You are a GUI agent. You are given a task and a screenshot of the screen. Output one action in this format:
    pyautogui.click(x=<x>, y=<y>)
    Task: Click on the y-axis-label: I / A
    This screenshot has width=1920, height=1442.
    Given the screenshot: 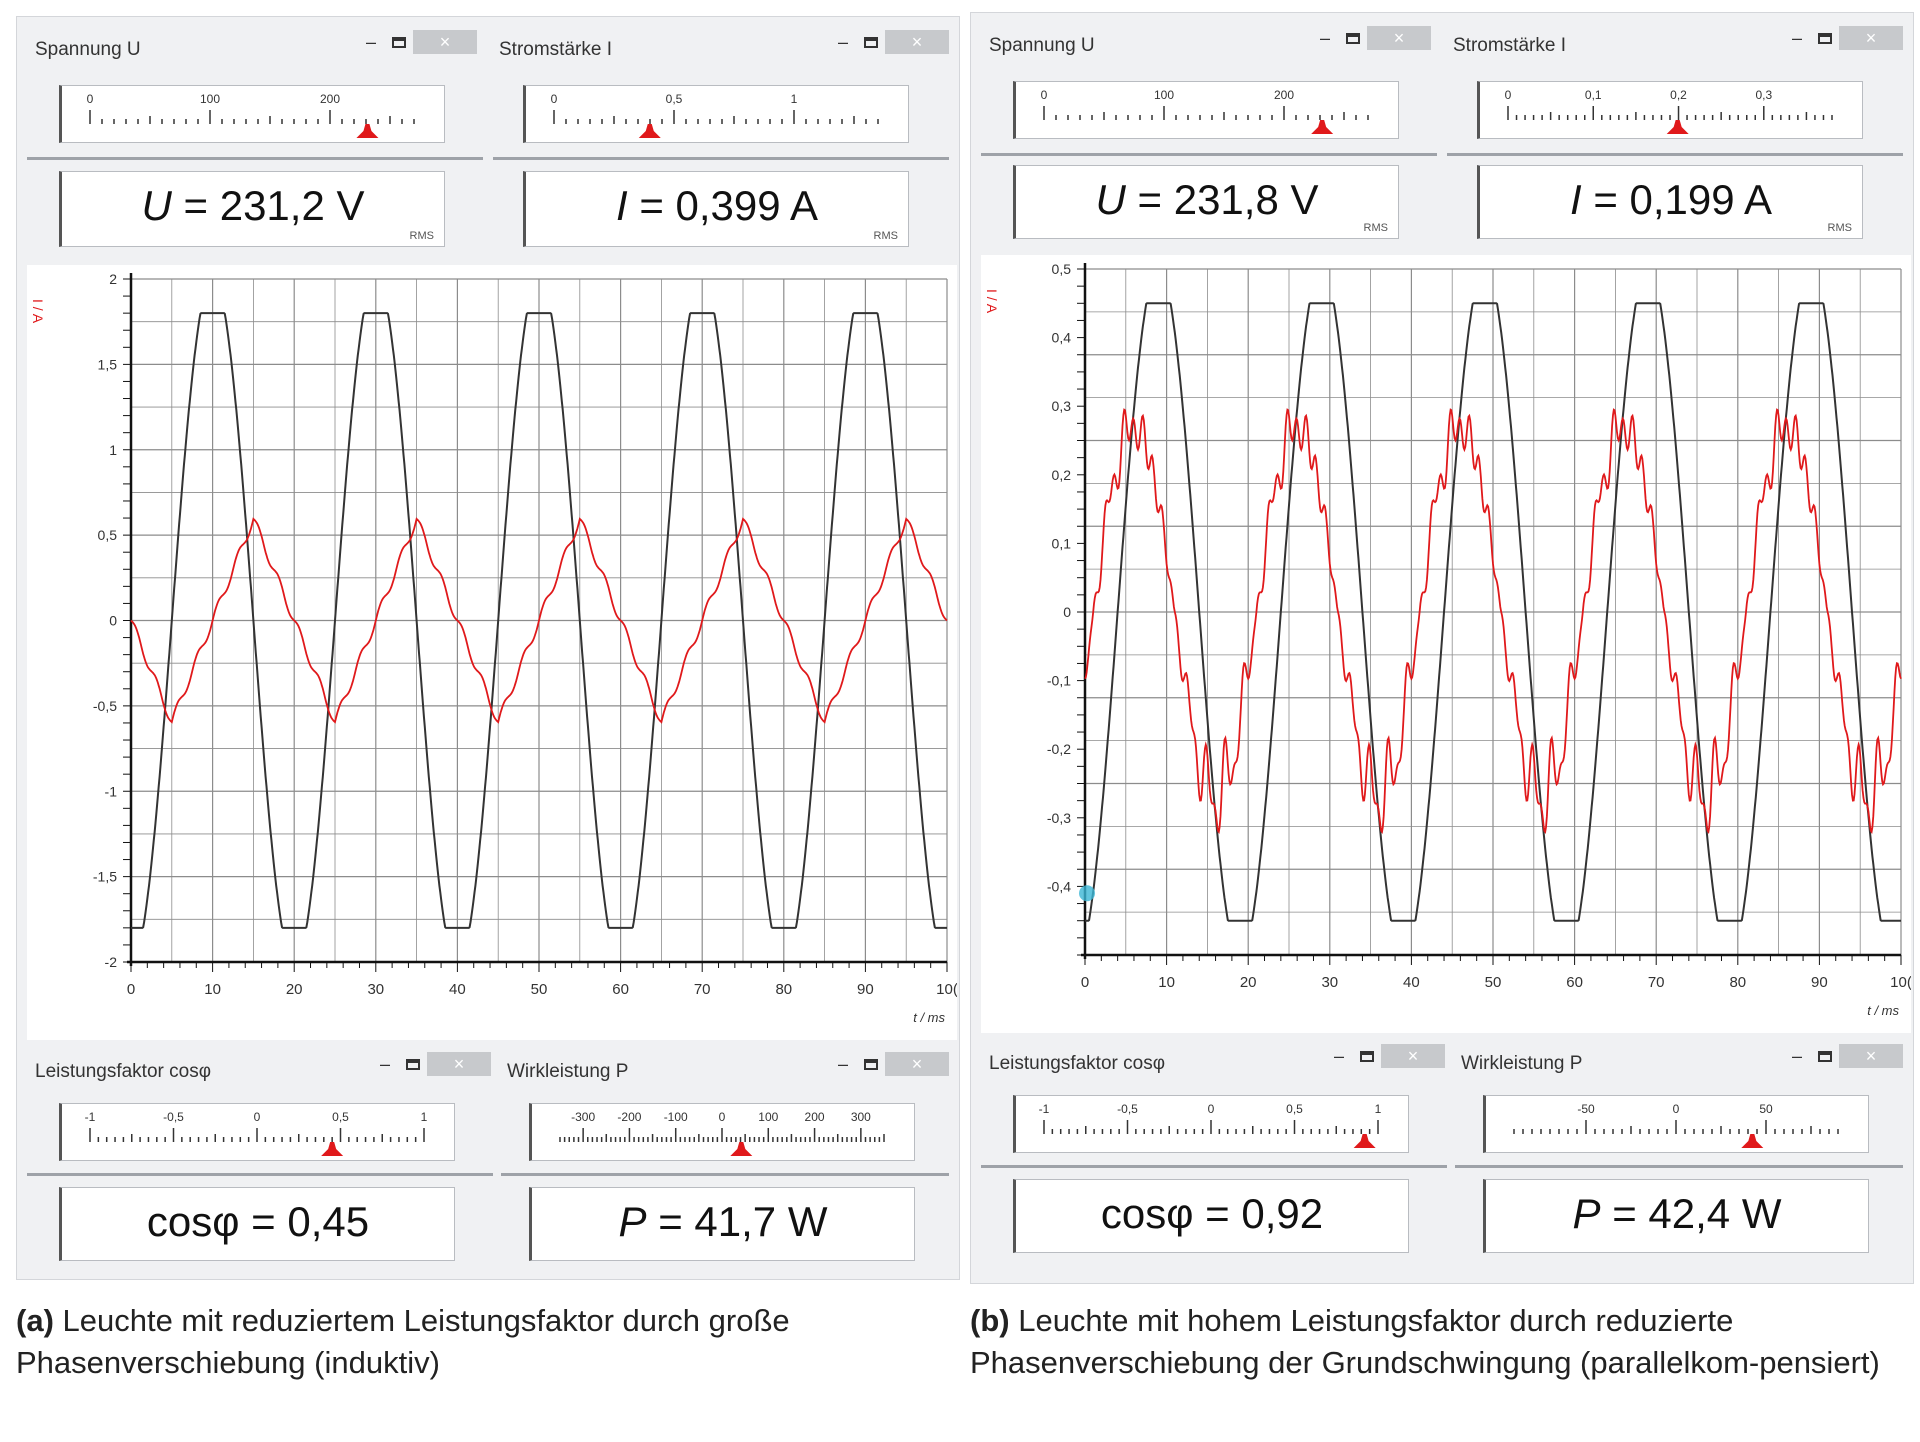 What is the action you would take?
    pyautogui.click(x=992, y=301)
    